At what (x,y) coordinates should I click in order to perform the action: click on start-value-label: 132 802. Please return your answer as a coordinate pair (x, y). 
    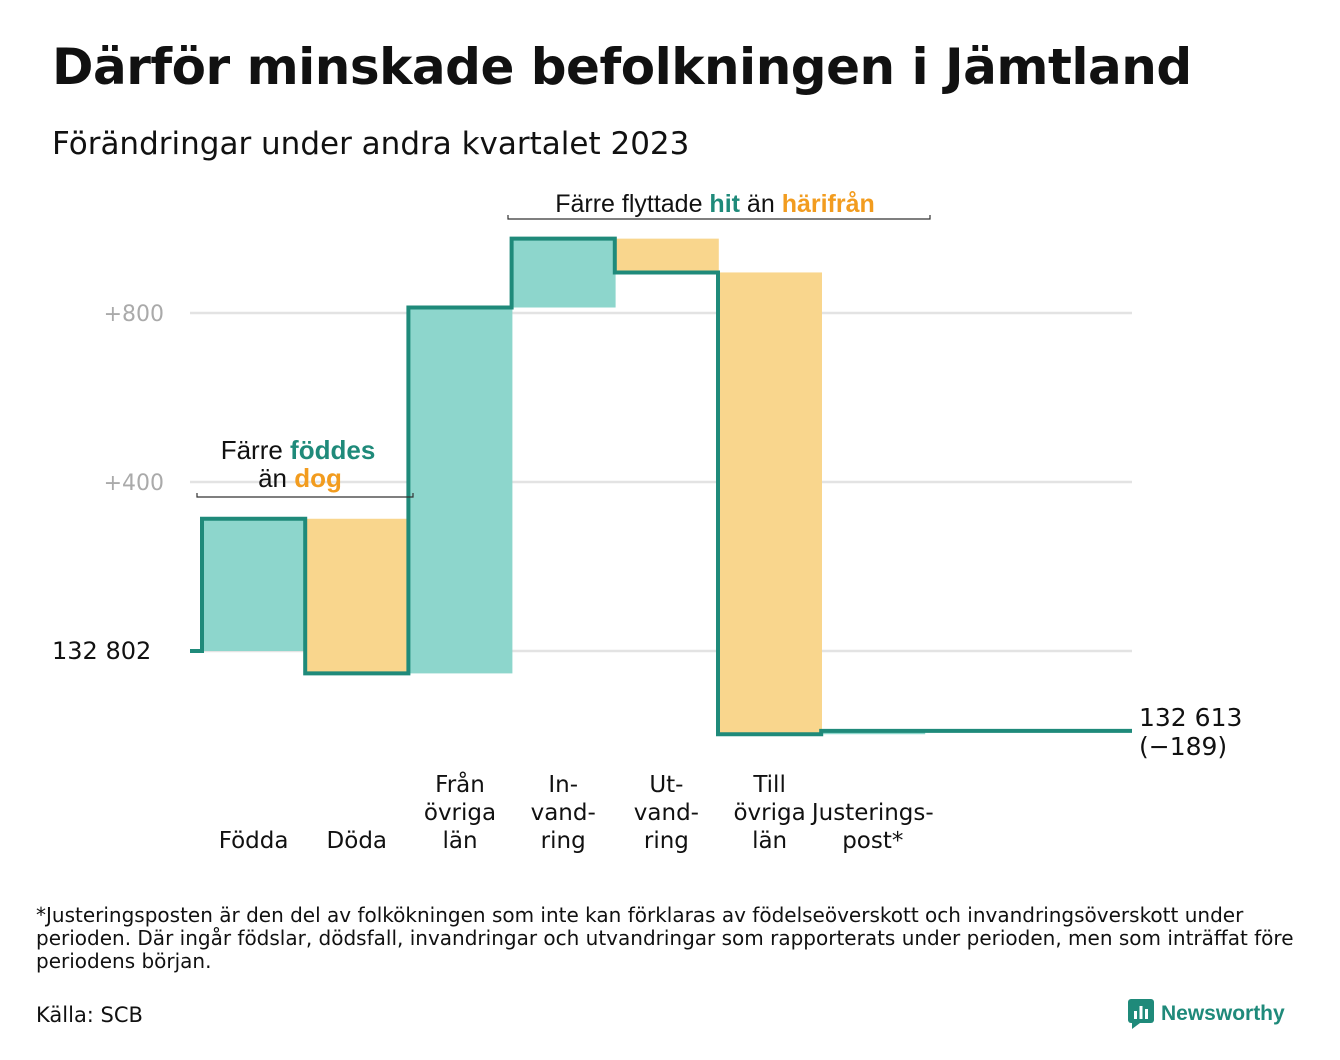
    Looking at the image, I should click on (101, 651).